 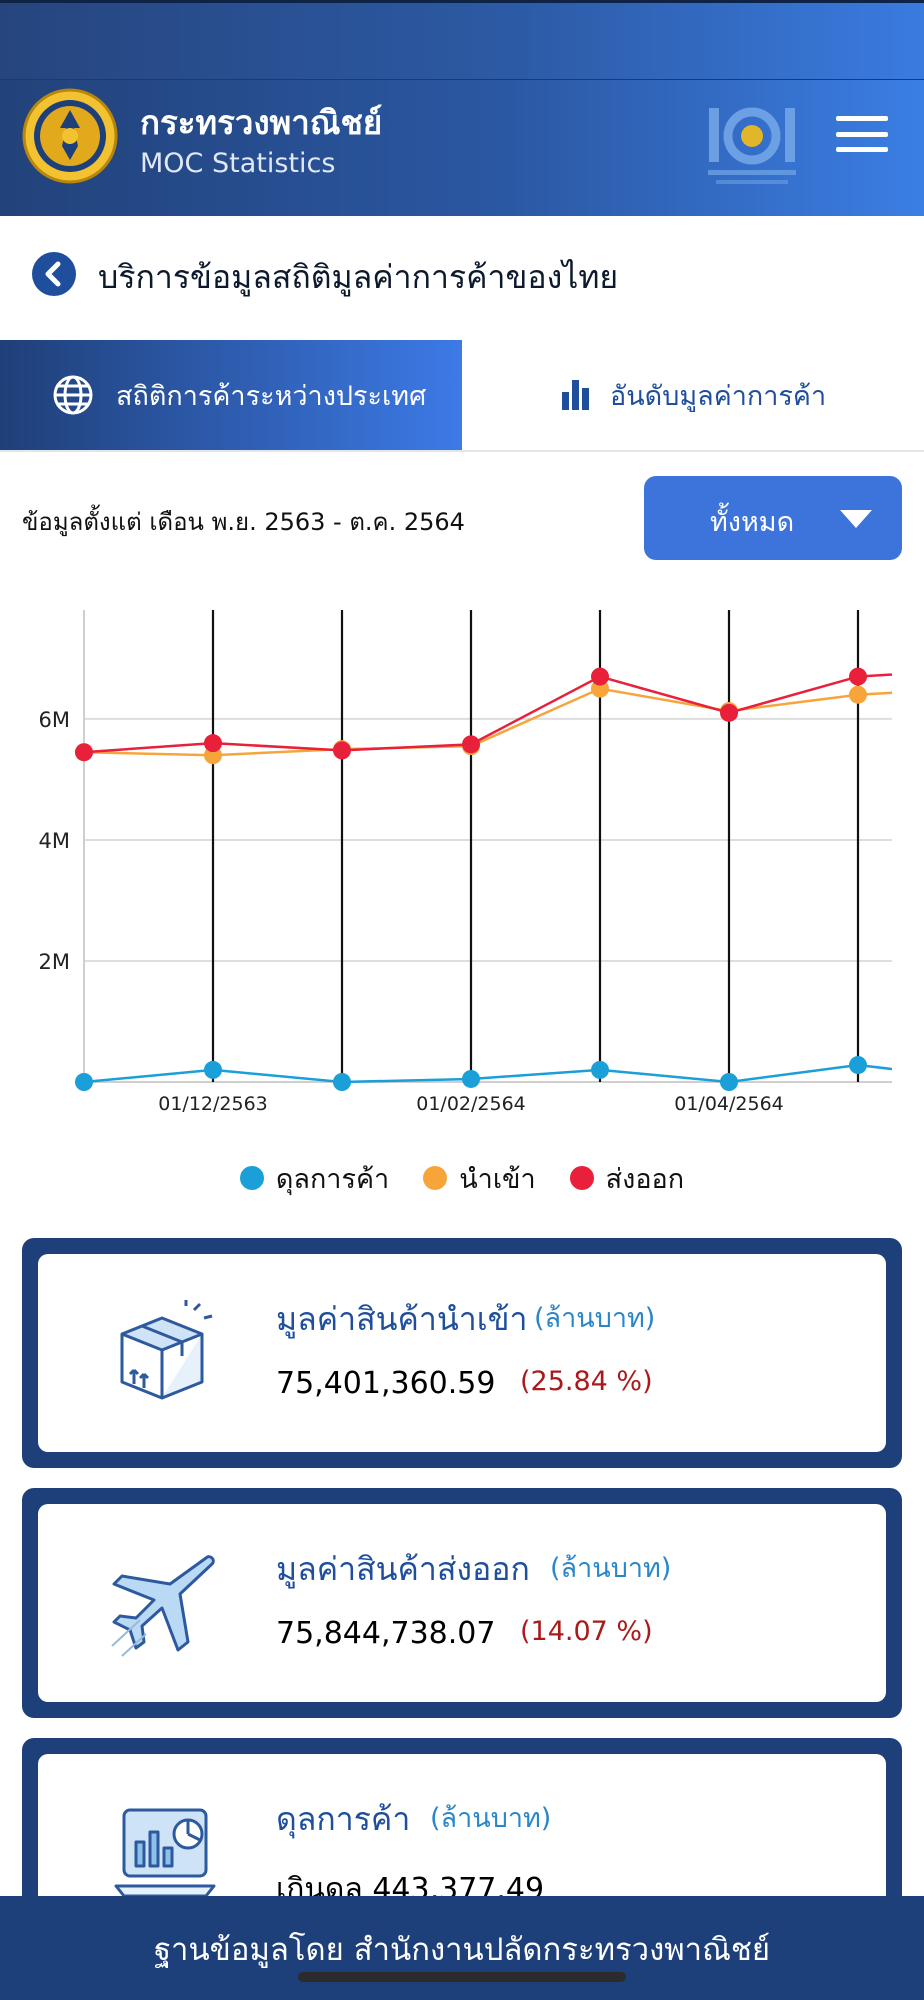 I want to click on home-indicator, so click(x=462, y=1977).